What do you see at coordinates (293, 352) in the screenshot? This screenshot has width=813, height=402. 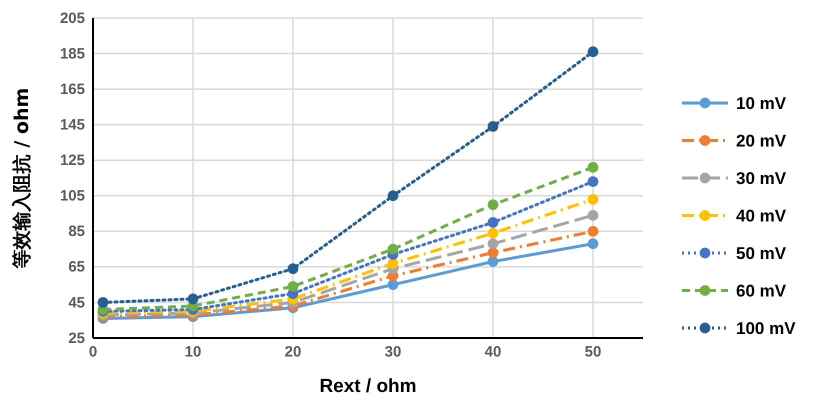 I see `x-tick-label: 20` at bounding box center [293, 352].